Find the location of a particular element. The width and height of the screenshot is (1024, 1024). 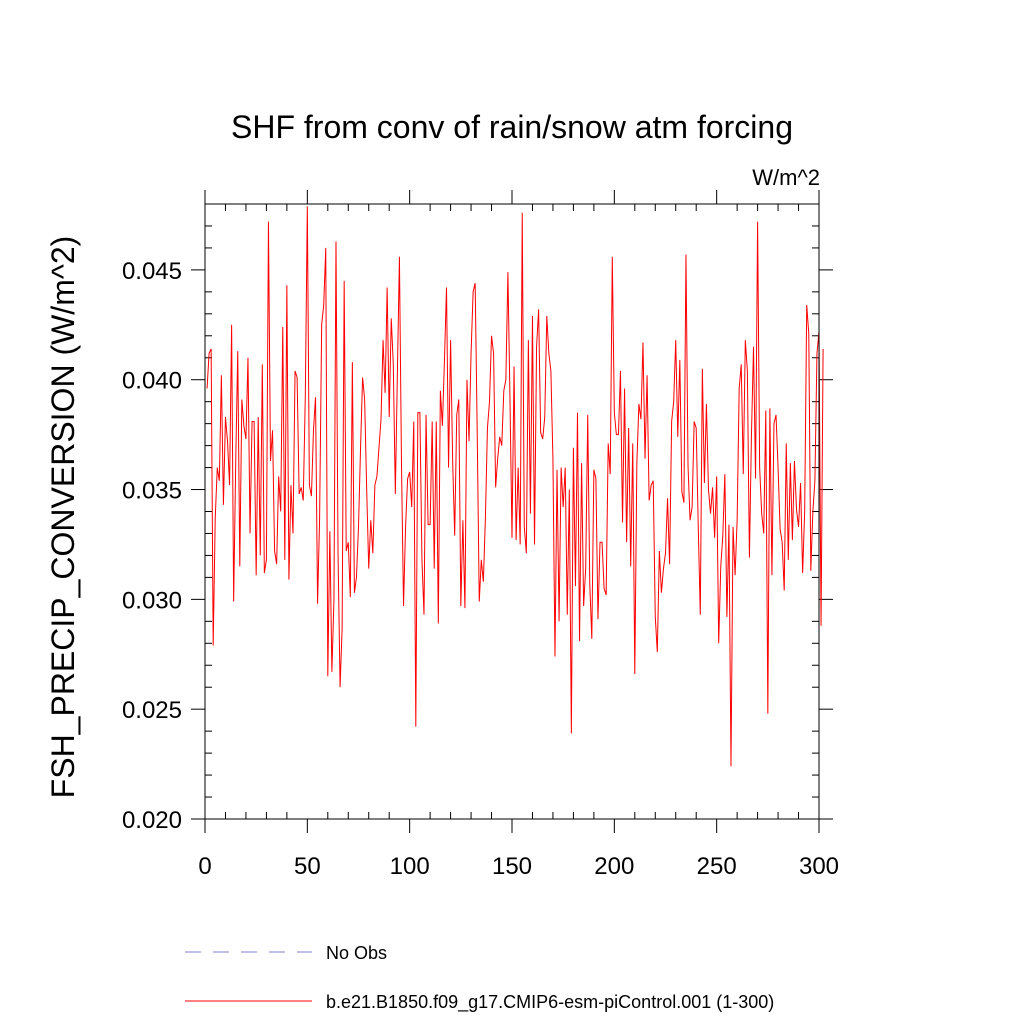

chart-title: SHF from conv of rain/snow atm forcing is located at coordinates (512, 127).